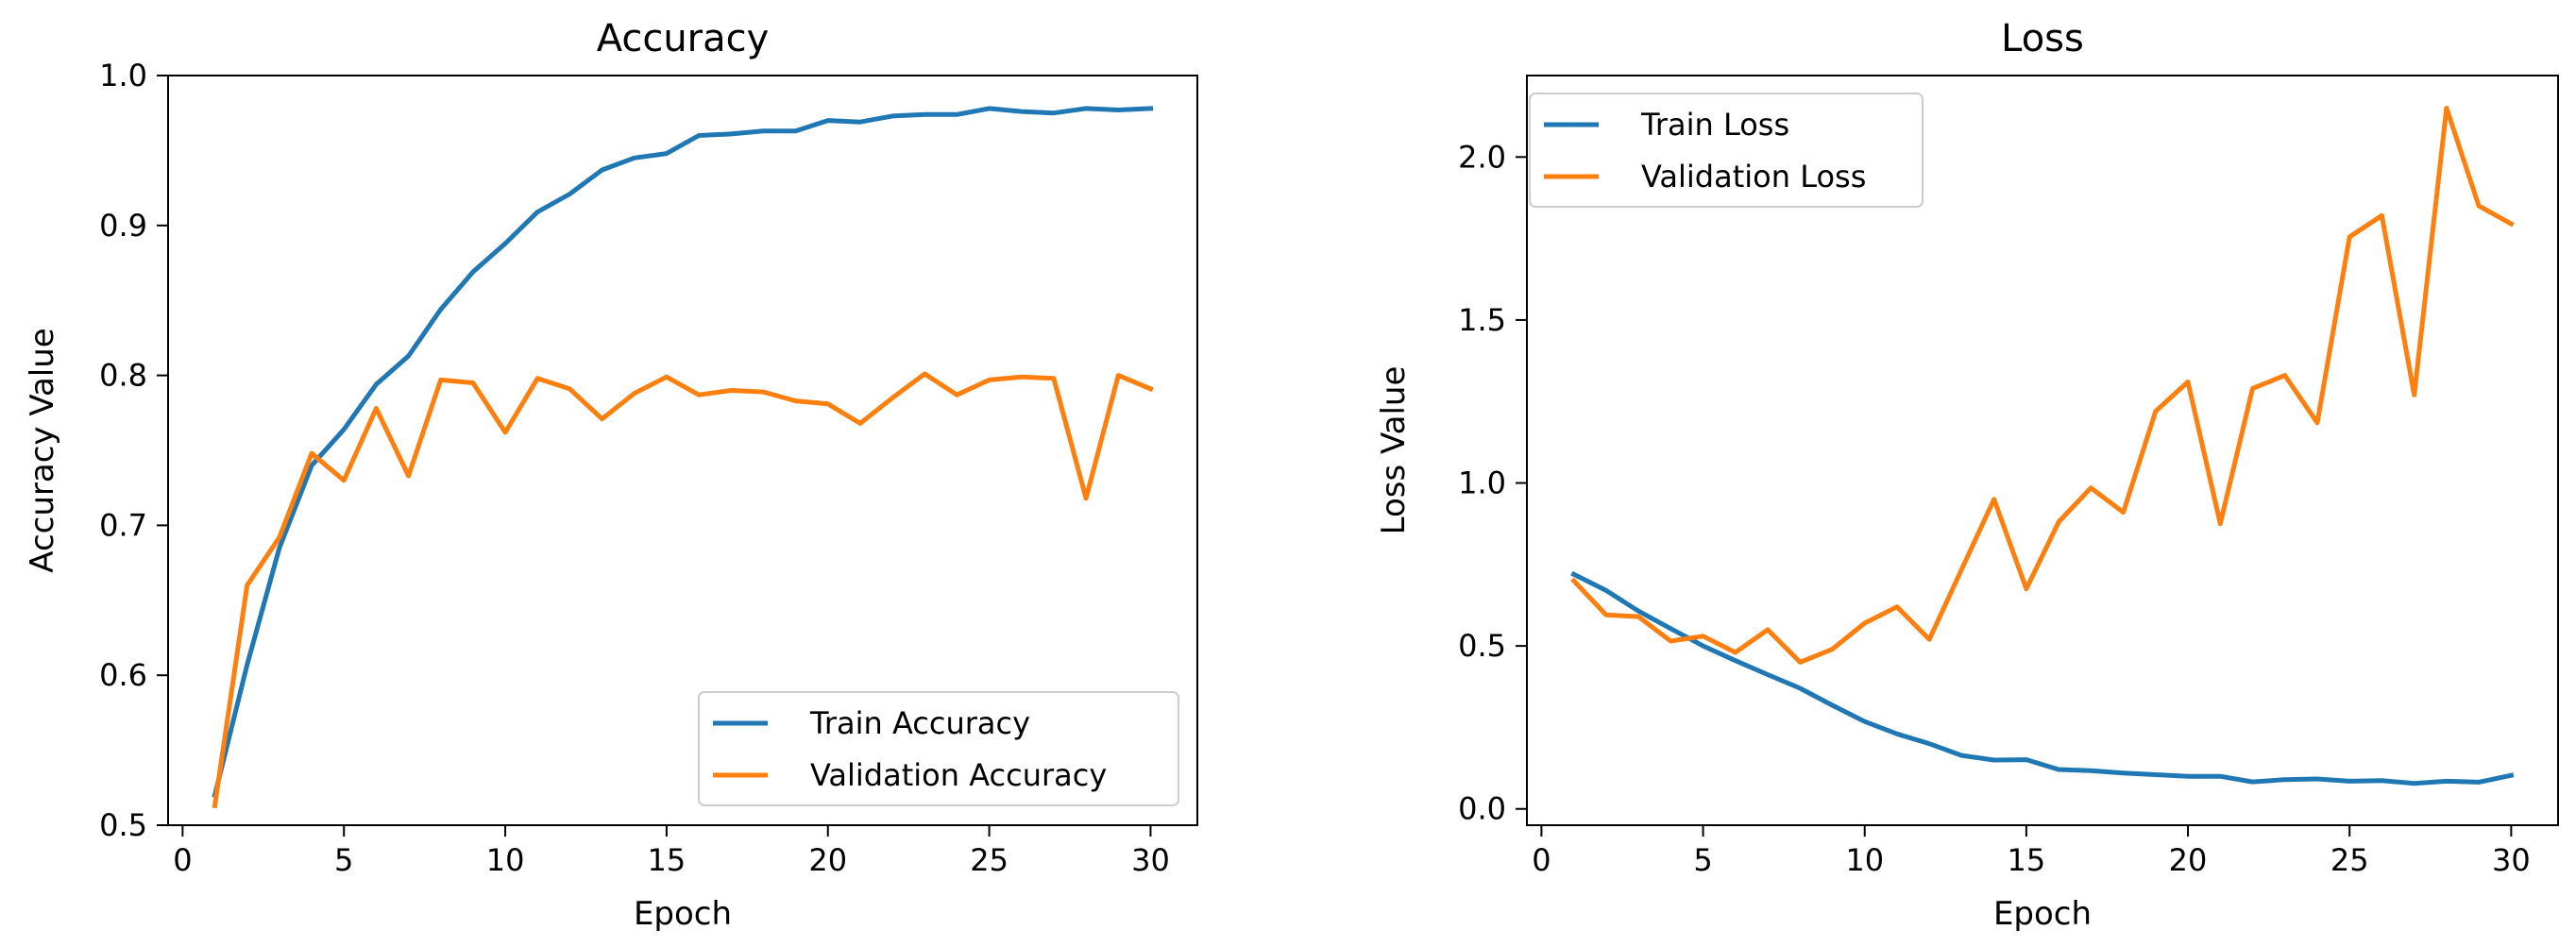 The height and width of the screenshot is (947, 2576). What do you see at coordinates (123, 226) in the screenshot?
I see `accuracy-ytick-label: 0.9` at bounding box center [123, 226].